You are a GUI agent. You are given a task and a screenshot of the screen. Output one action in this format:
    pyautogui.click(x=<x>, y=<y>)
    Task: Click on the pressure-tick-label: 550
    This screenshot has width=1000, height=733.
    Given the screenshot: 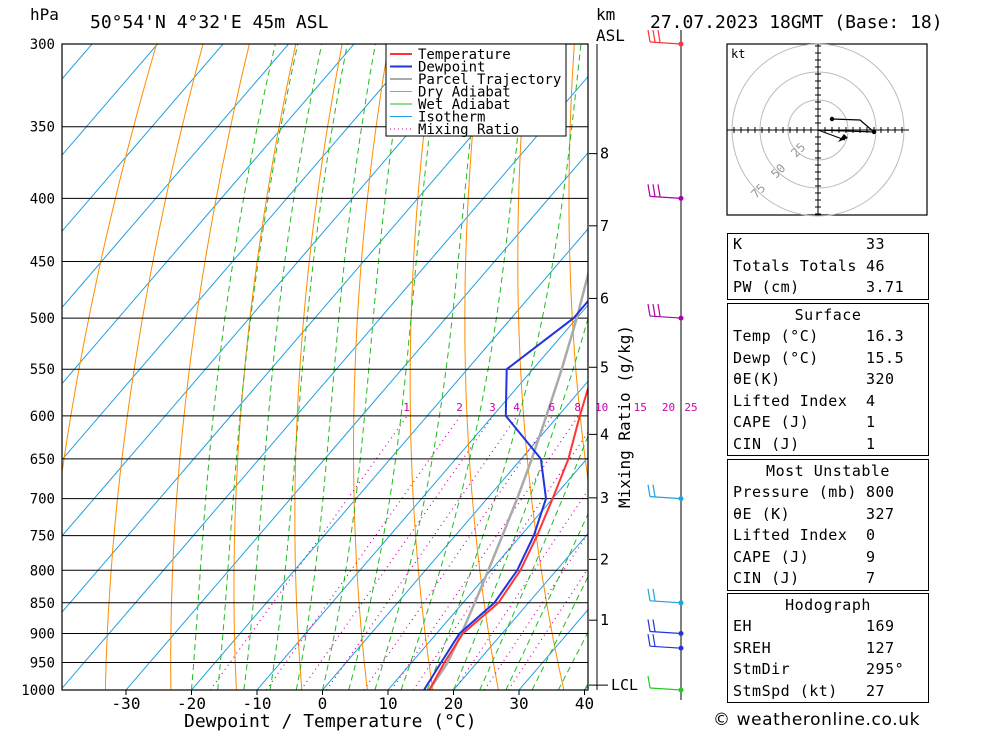 What is the action you would take?
    pyautogui.click(x=42, y=370)
    